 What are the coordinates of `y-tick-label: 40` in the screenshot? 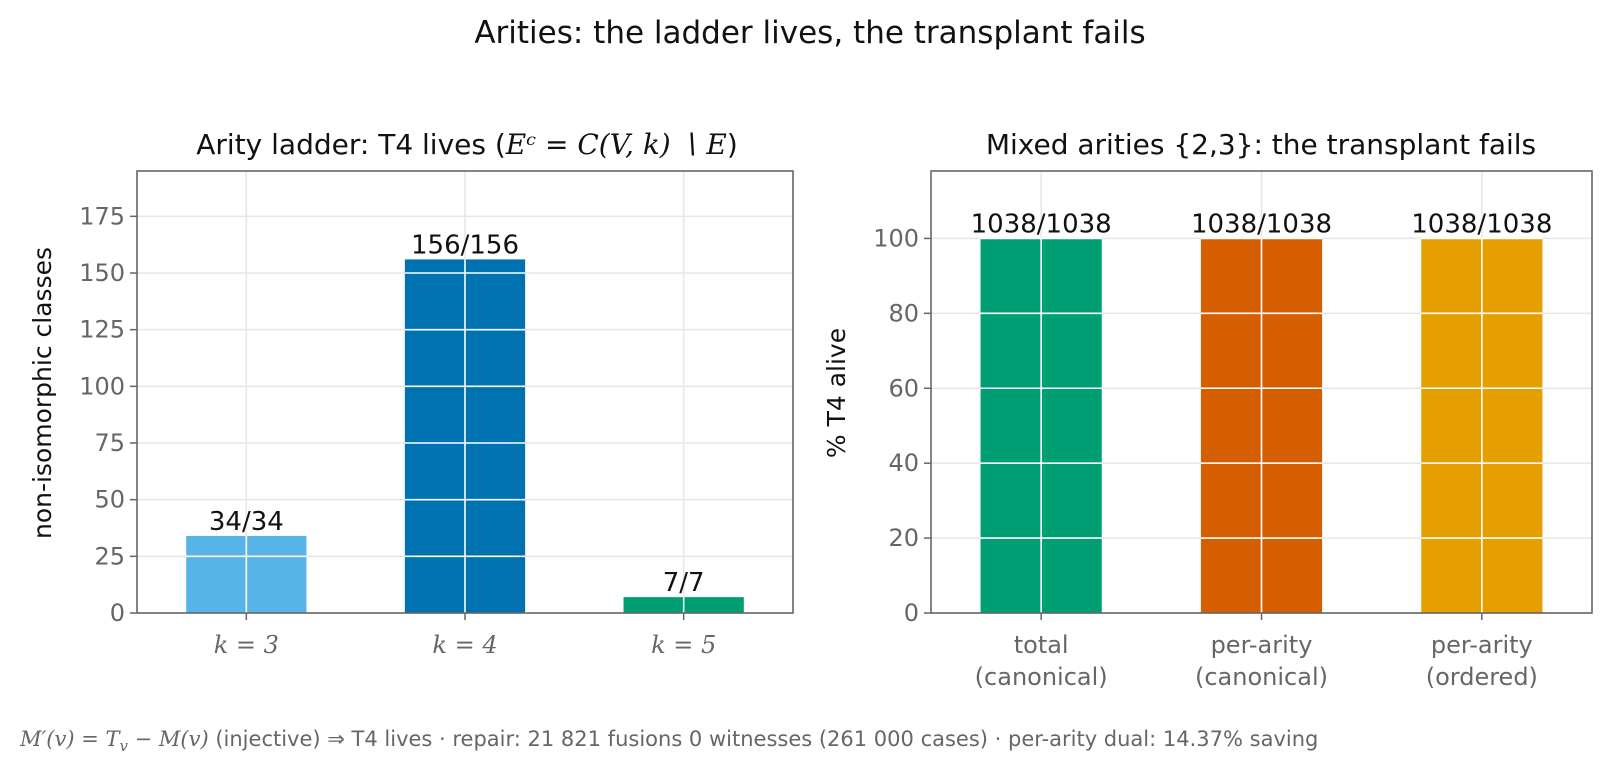 It's located at (903, 463).